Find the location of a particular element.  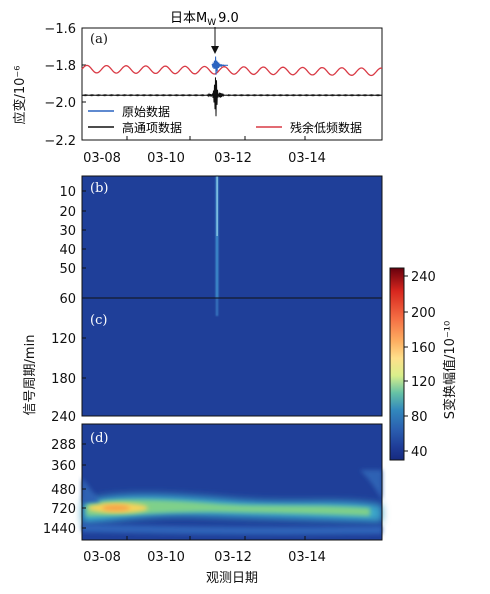

x-tick-a-0: 03-08 is located at coordinates (102, 158).